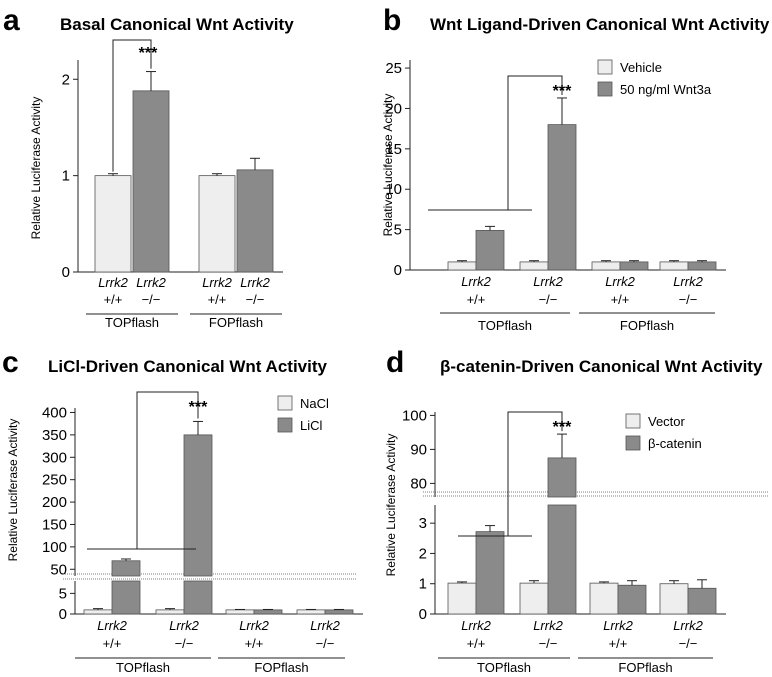  Describe the element at coordinates (10, 362) in the screenshot. I see `panel-letter: c` at that location.